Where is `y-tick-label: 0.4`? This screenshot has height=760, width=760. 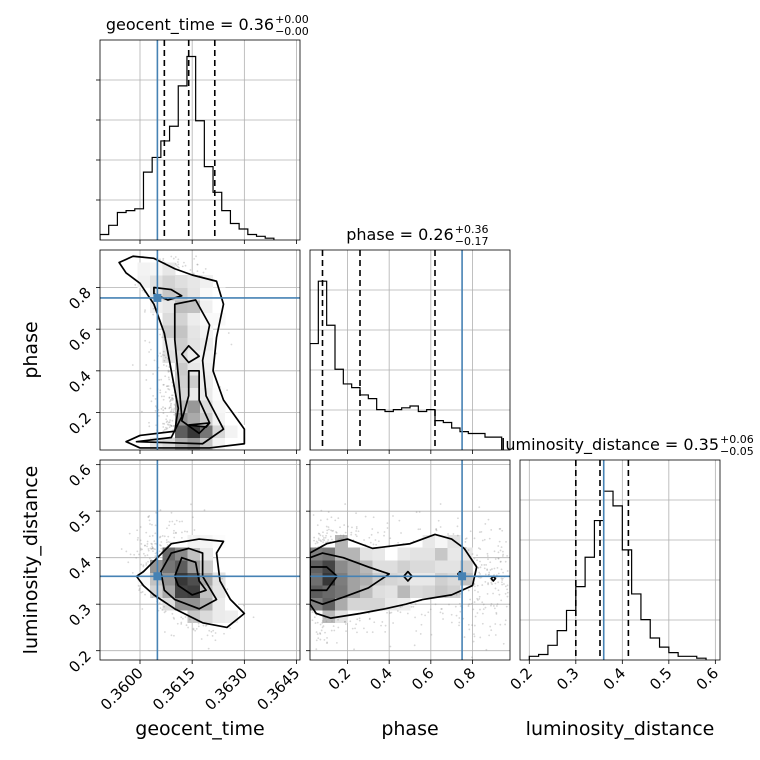 y-tick-label: 0.4 is located at coordinates (80, 569).